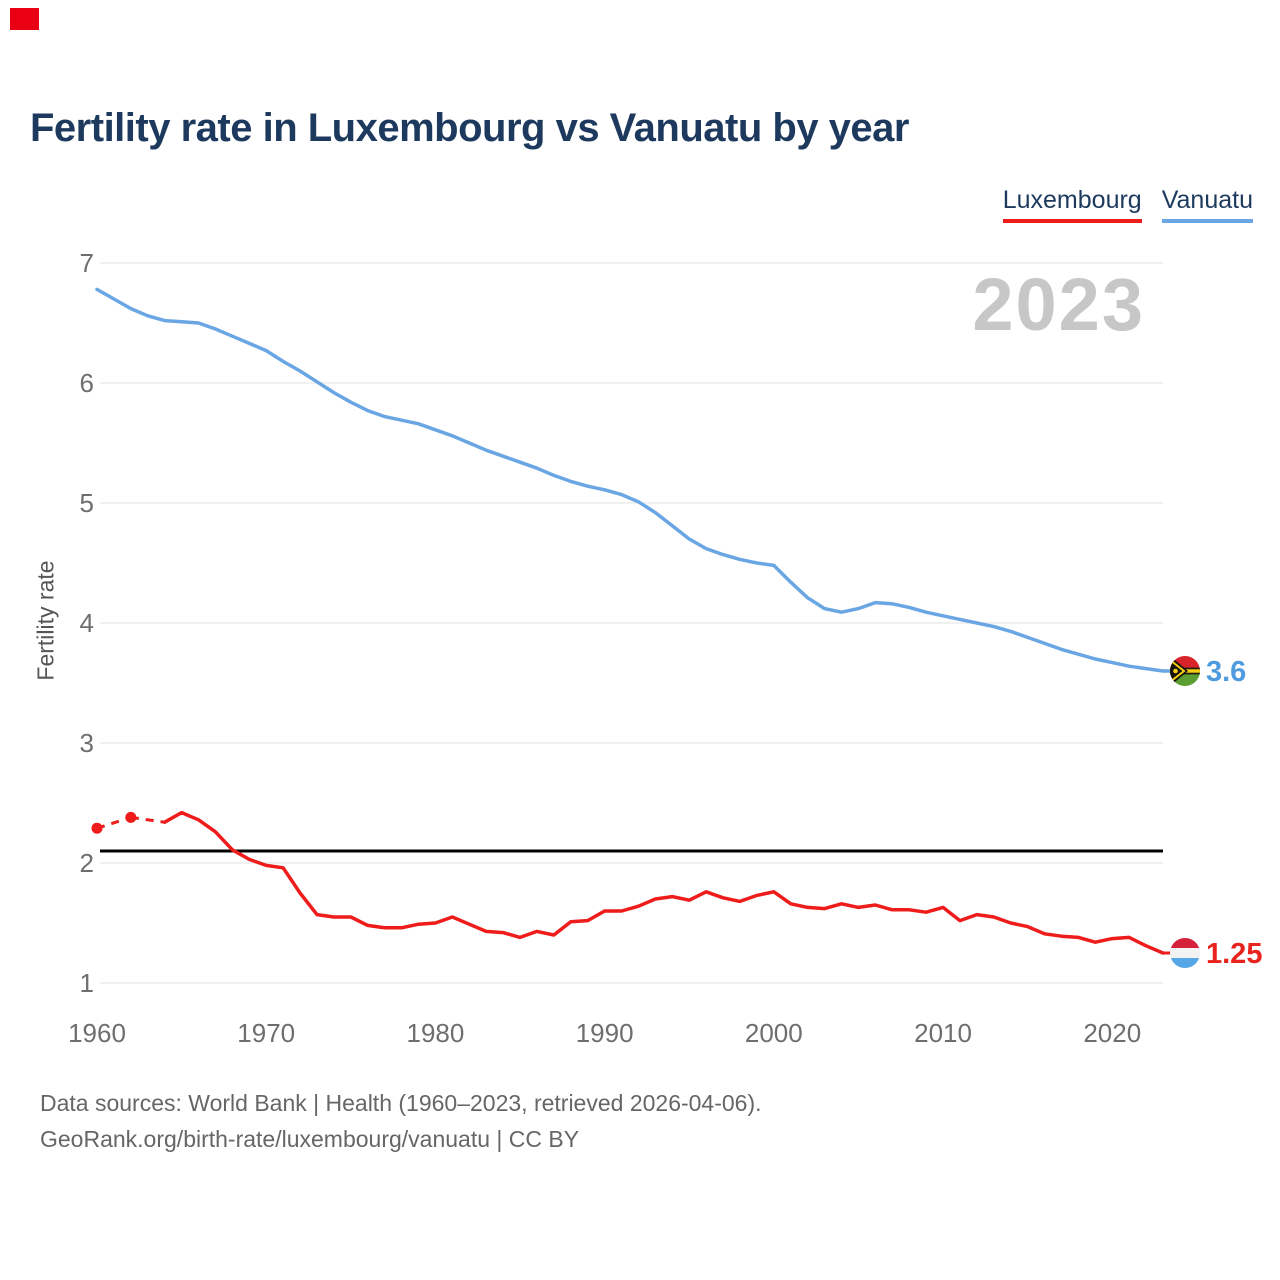  Describe the element at coordinates (1234, 954) in the screenshot. I see `luxembourg-end-label: 1.25` at that location.